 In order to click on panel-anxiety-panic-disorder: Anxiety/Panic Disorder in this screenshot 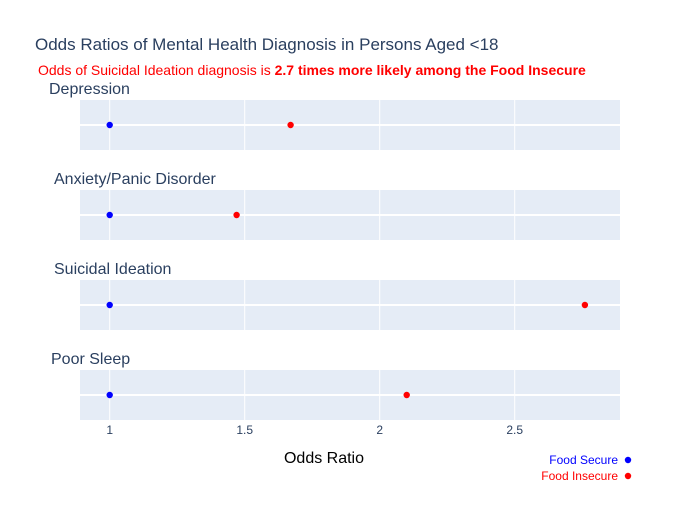, I will do `click(337, 205)`.